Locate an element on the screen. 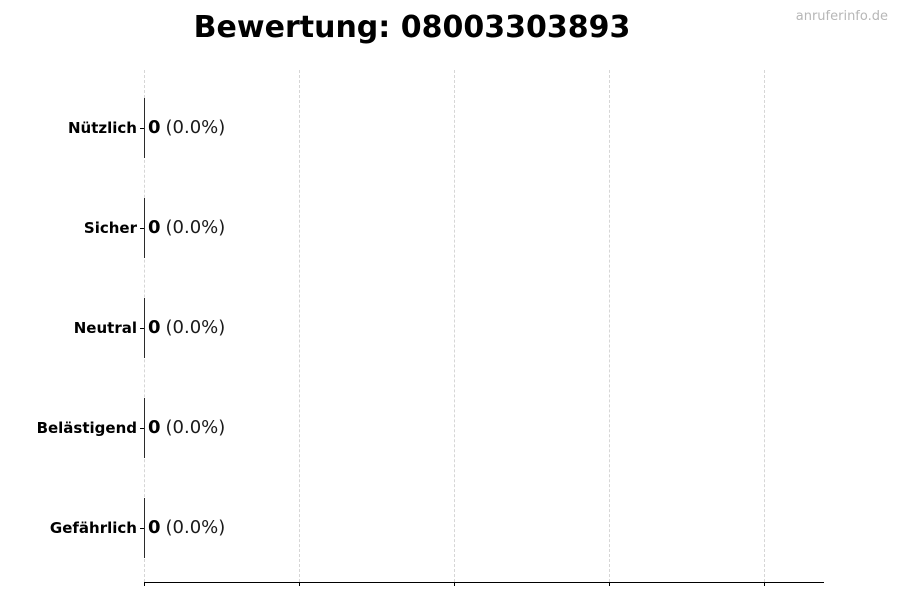 The height and width of the screenshot is (600, 900). bar-gefaehrlich is located at coordinates (144, 528).